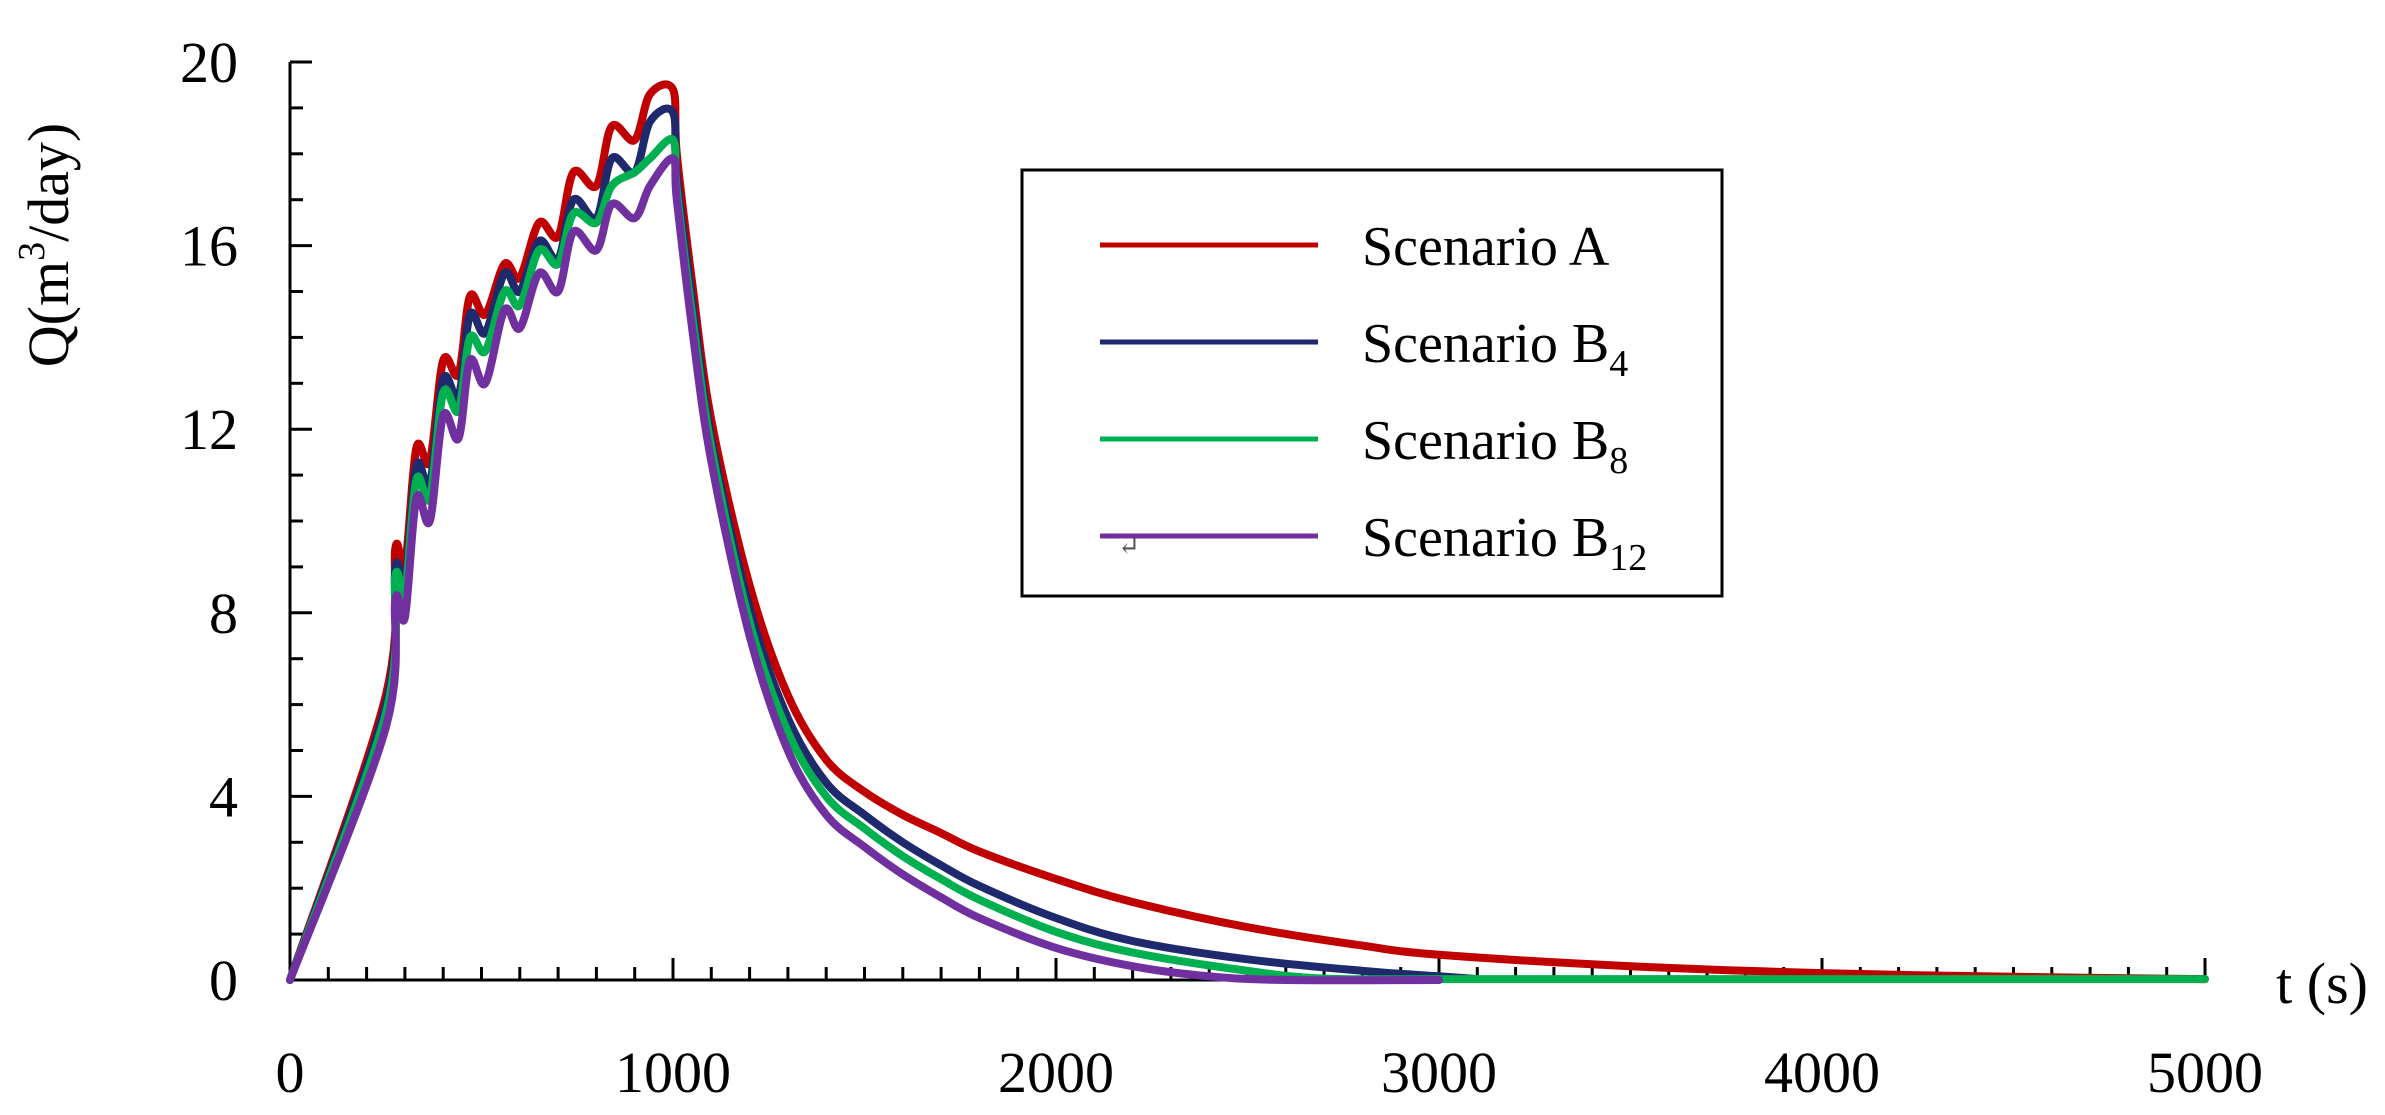 Image resolution: width=2385 pixels, height=1115 pixels. What do you see at coordinates (223, 613) in the screenshot?
I see `y-tick-label: 8` at bounding box center [223, 613].